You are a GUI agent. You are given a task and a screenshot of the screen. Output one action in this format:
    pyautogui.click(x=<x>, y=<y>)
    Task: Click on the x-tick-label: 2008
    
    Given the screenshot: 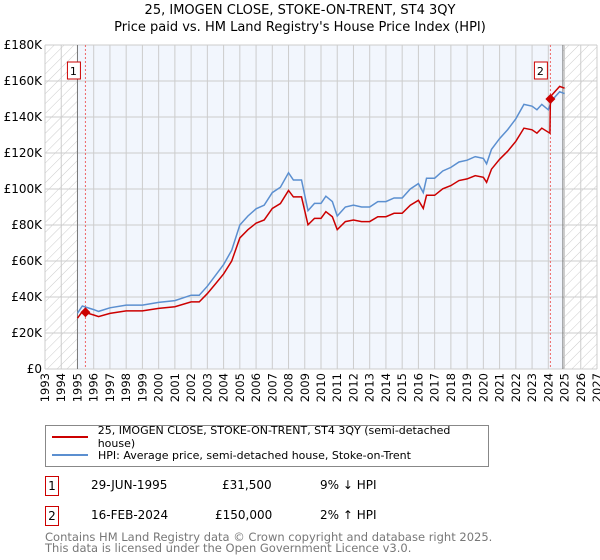 What is the action you would take?
    pyautogui.click(x=289, y=387)
    